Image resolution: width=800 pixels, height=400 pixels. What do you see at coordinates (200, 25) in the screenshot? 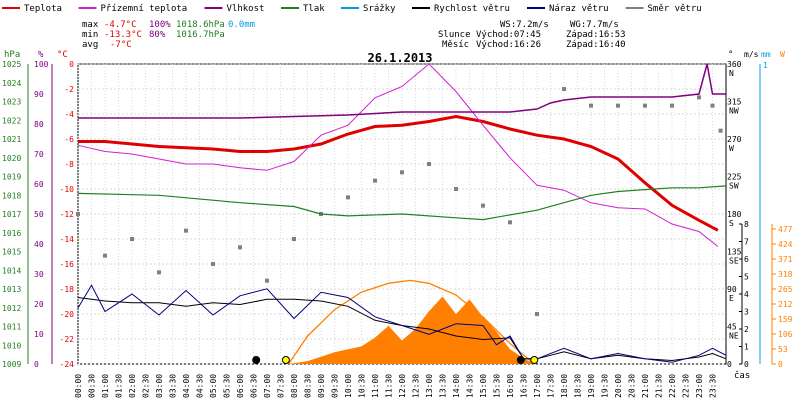
I see `stats-max-press: 1018.6hPa` at bounding box center [200, 25].